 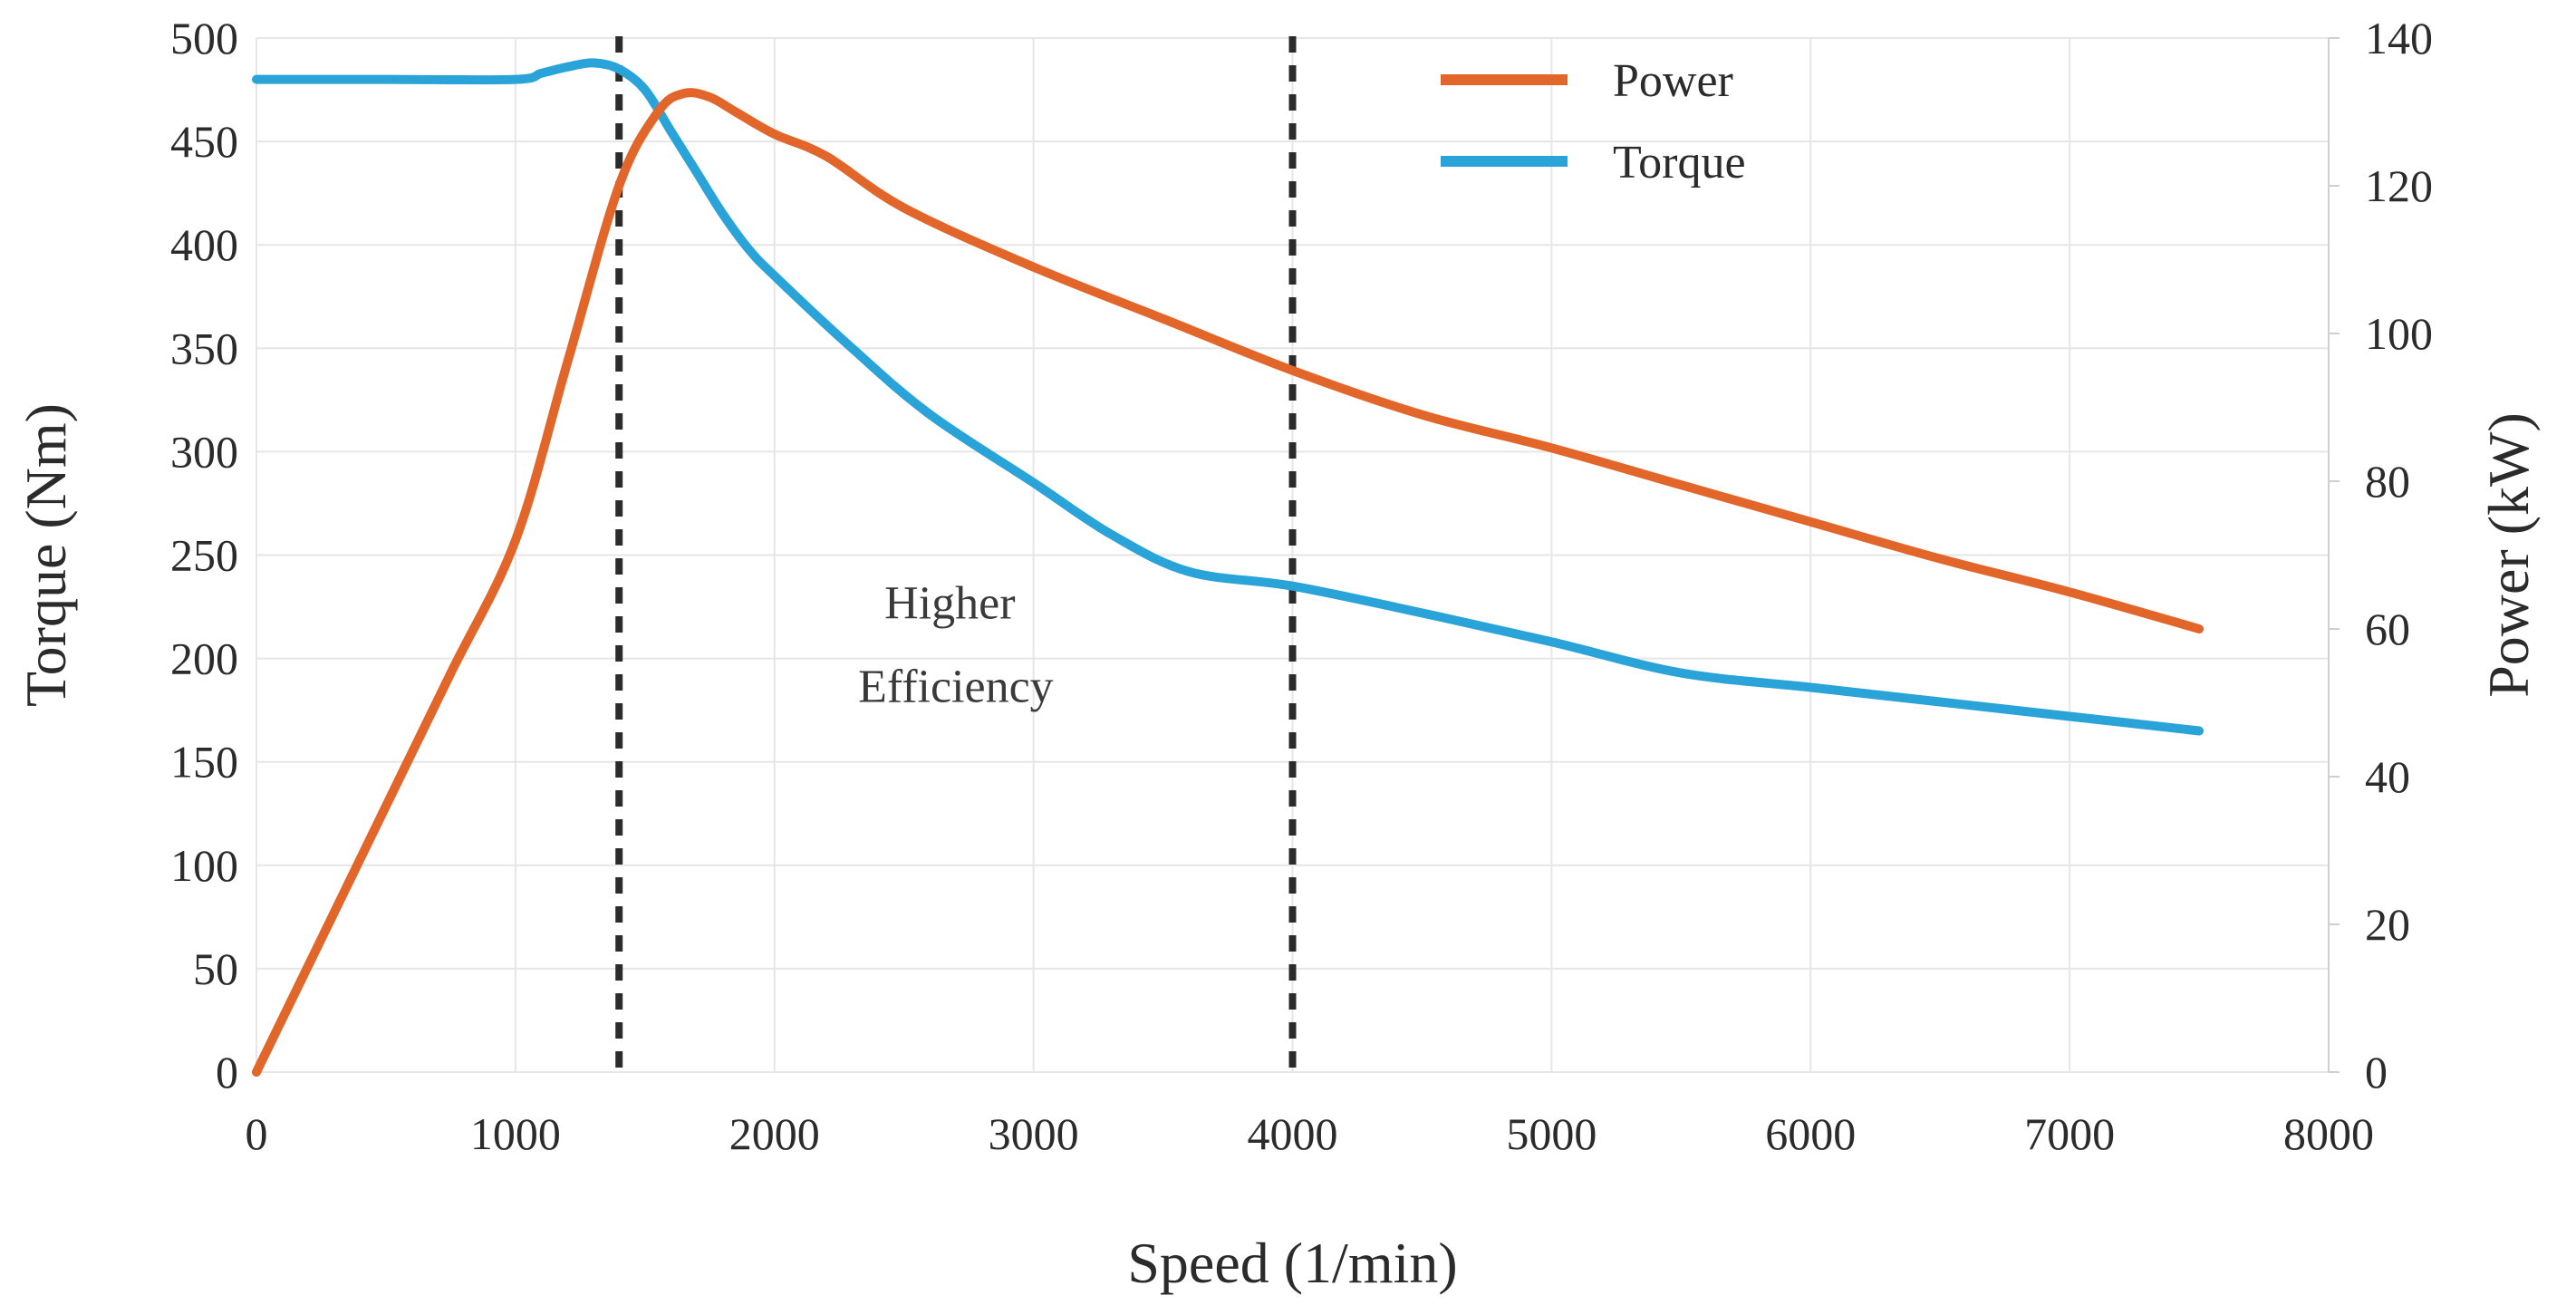 I want to click on x-tick-label-1000: 1000, so click(x=515, y=1133).